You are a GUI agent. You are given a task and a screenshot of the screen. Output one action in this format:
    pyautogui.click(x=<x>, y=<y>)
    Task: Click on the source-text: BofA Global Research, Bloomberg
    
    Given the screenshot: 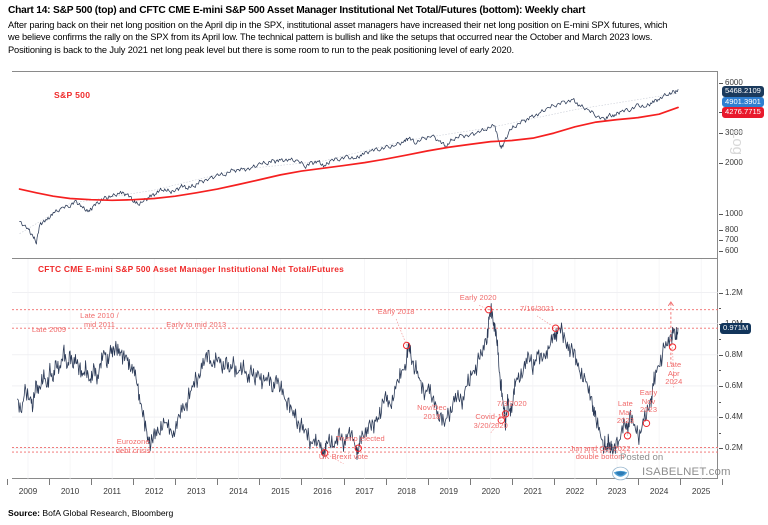 What is the action you would take?
    pyautogui.click(x=108, y=513)
    